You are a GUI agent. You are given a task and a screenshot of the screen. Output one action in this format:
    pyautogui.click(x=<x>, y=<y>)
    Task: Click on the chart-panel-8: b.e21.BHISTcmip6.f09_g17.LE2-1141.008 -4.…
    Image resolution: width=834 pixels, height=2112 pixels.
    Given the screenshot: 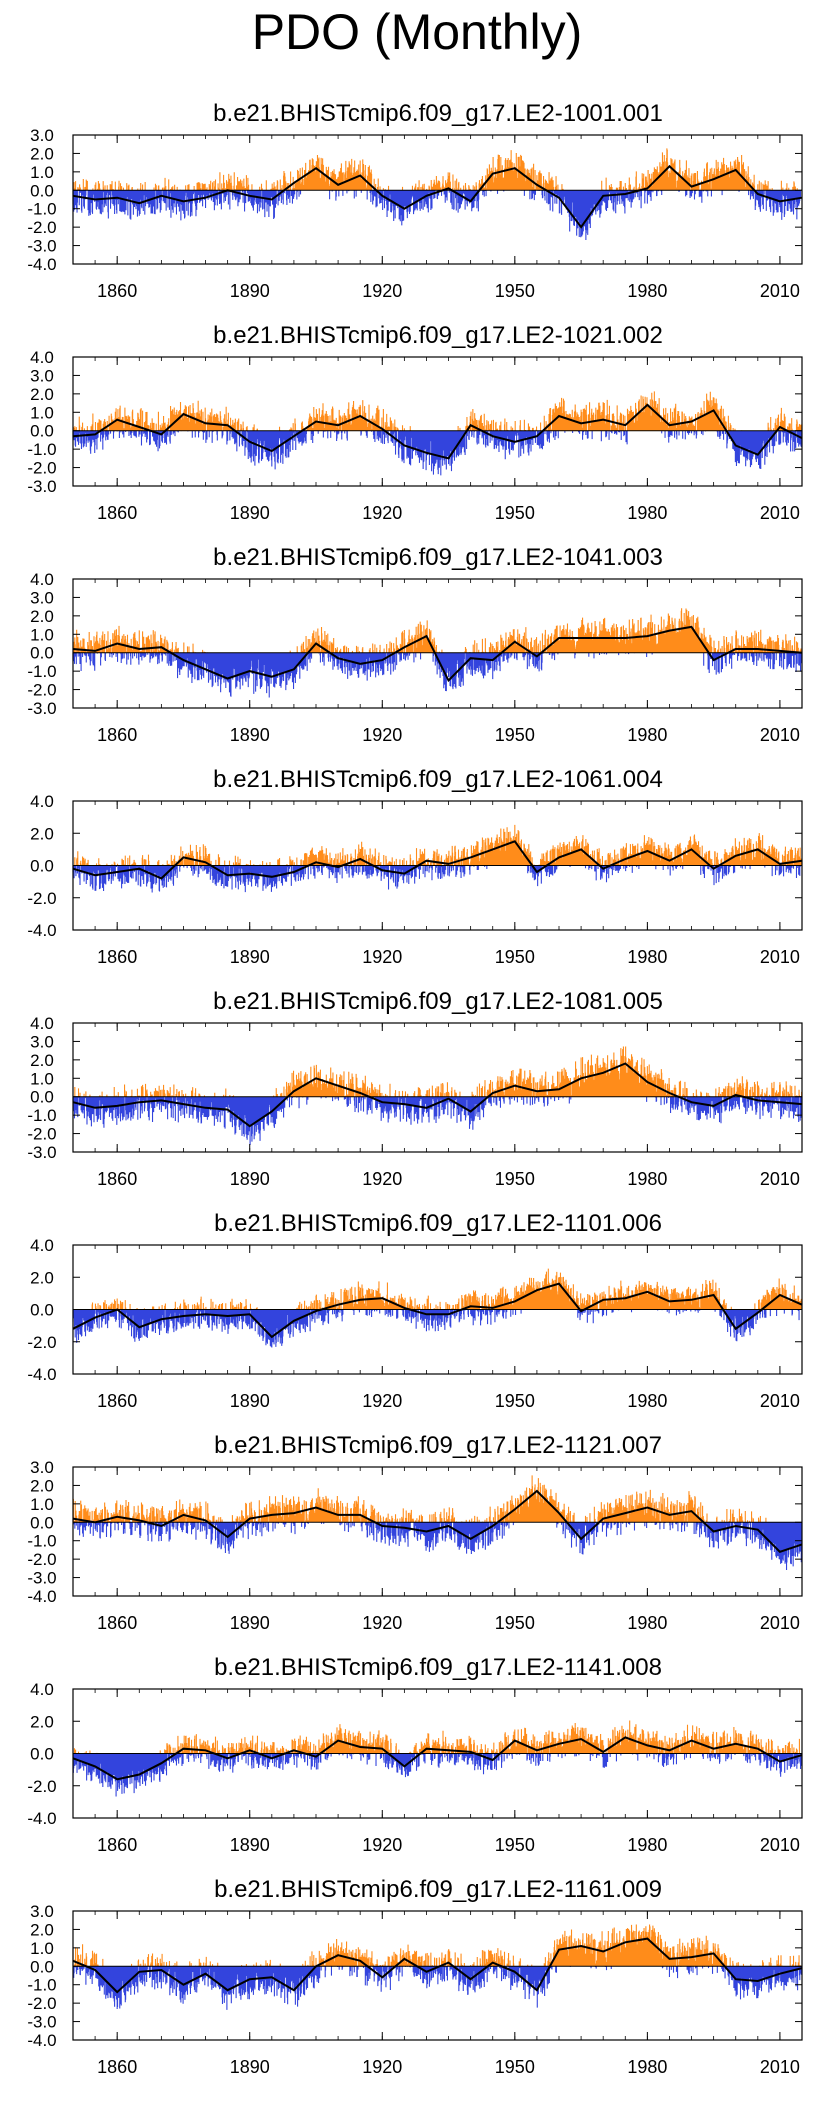 What is the action you would take?
    pyautogui.click(x=415, y=1754)
    